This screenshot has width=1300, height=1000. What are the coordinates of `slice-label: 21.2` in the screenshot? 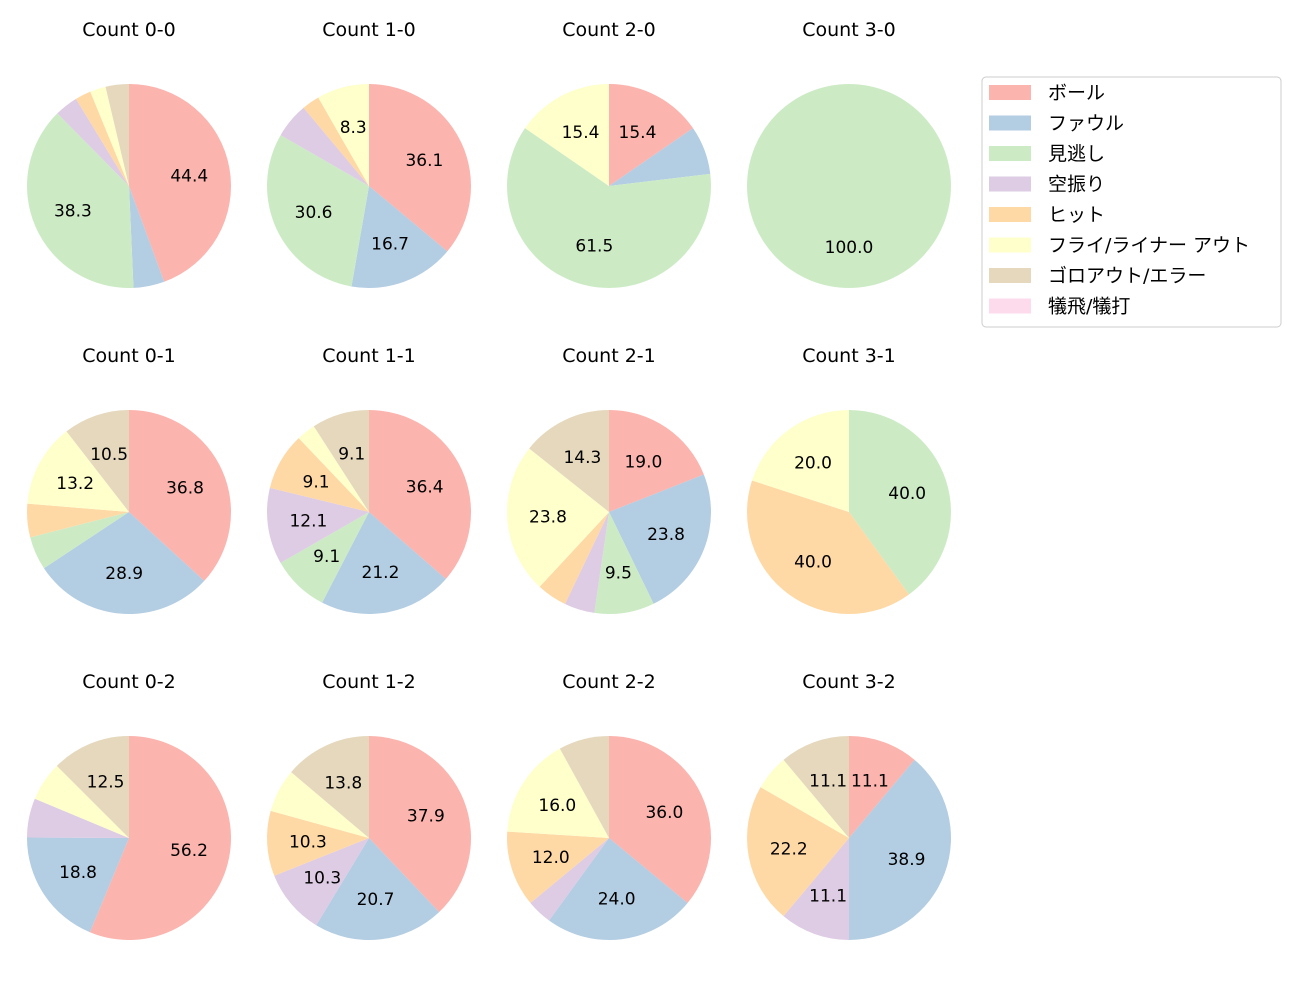 It's located at (381, 573).